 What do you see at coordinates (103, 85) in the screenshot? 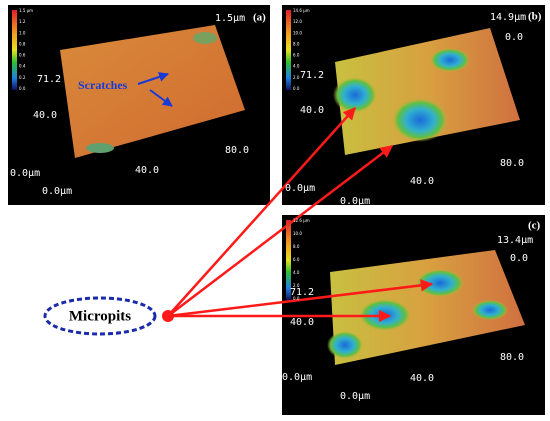
I see `scratches-label: Scratches` at bounding box center [103, 85].